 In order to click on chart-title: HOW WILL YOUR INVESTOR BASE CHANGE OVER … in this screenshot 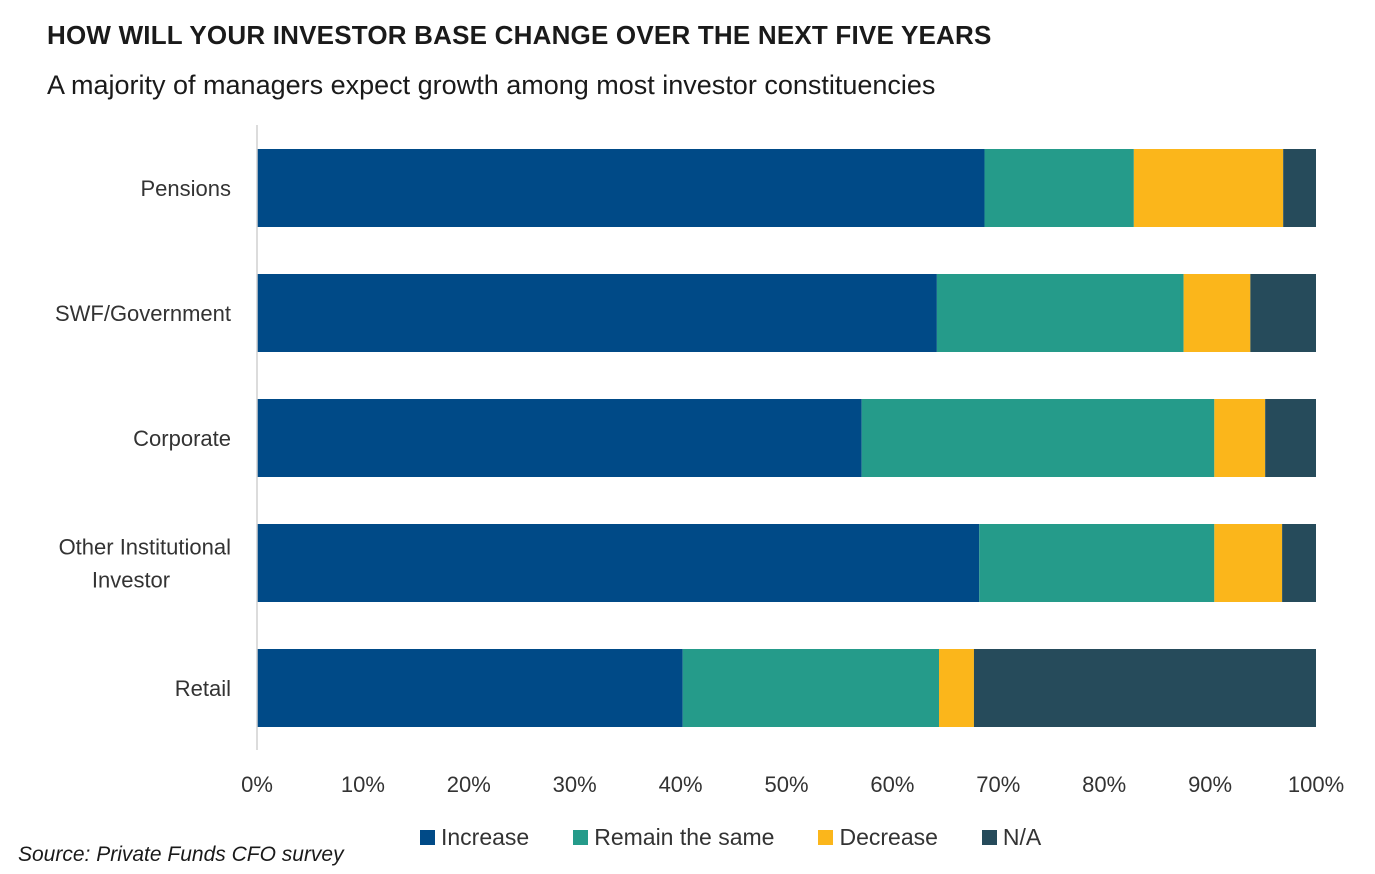, I will do `click(519, 35)`.